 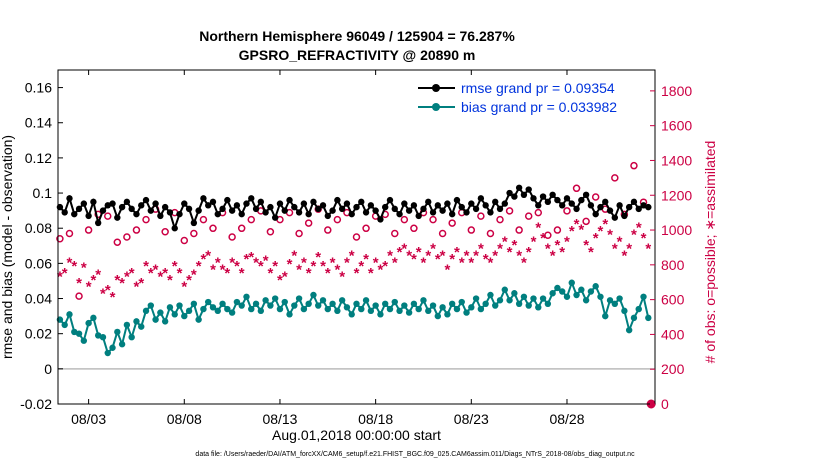 I want to click on legend-rmse-marker, so click(x=436, y=88).